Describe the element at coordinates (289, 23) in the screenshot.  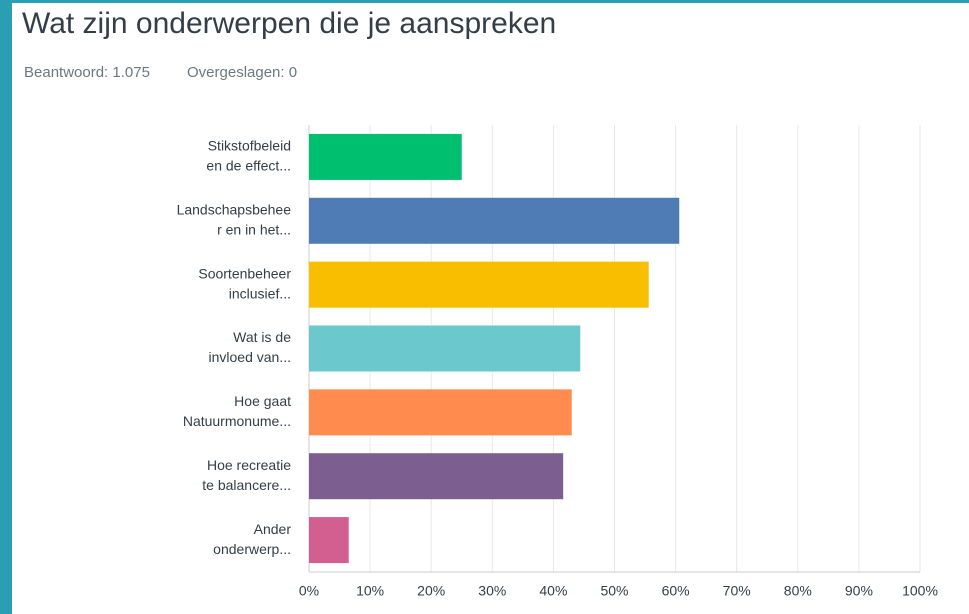
I see `chart-title: Wat zijn onderwerpen die je aanspreken` at that location.